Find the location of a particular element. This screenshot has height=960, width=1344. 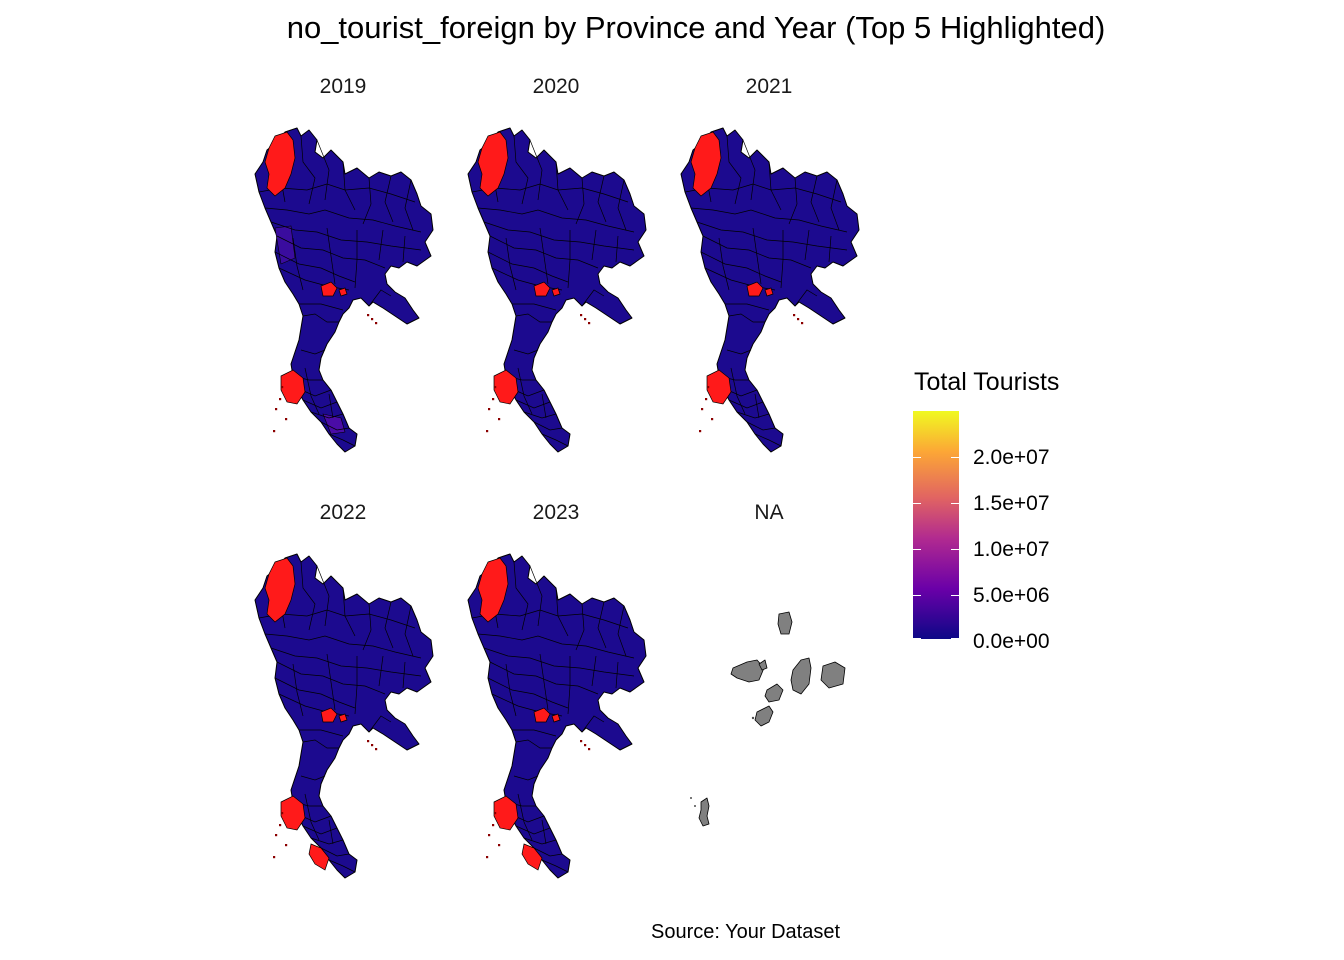

map-panel-2022 is located at coordinates (344, 716).